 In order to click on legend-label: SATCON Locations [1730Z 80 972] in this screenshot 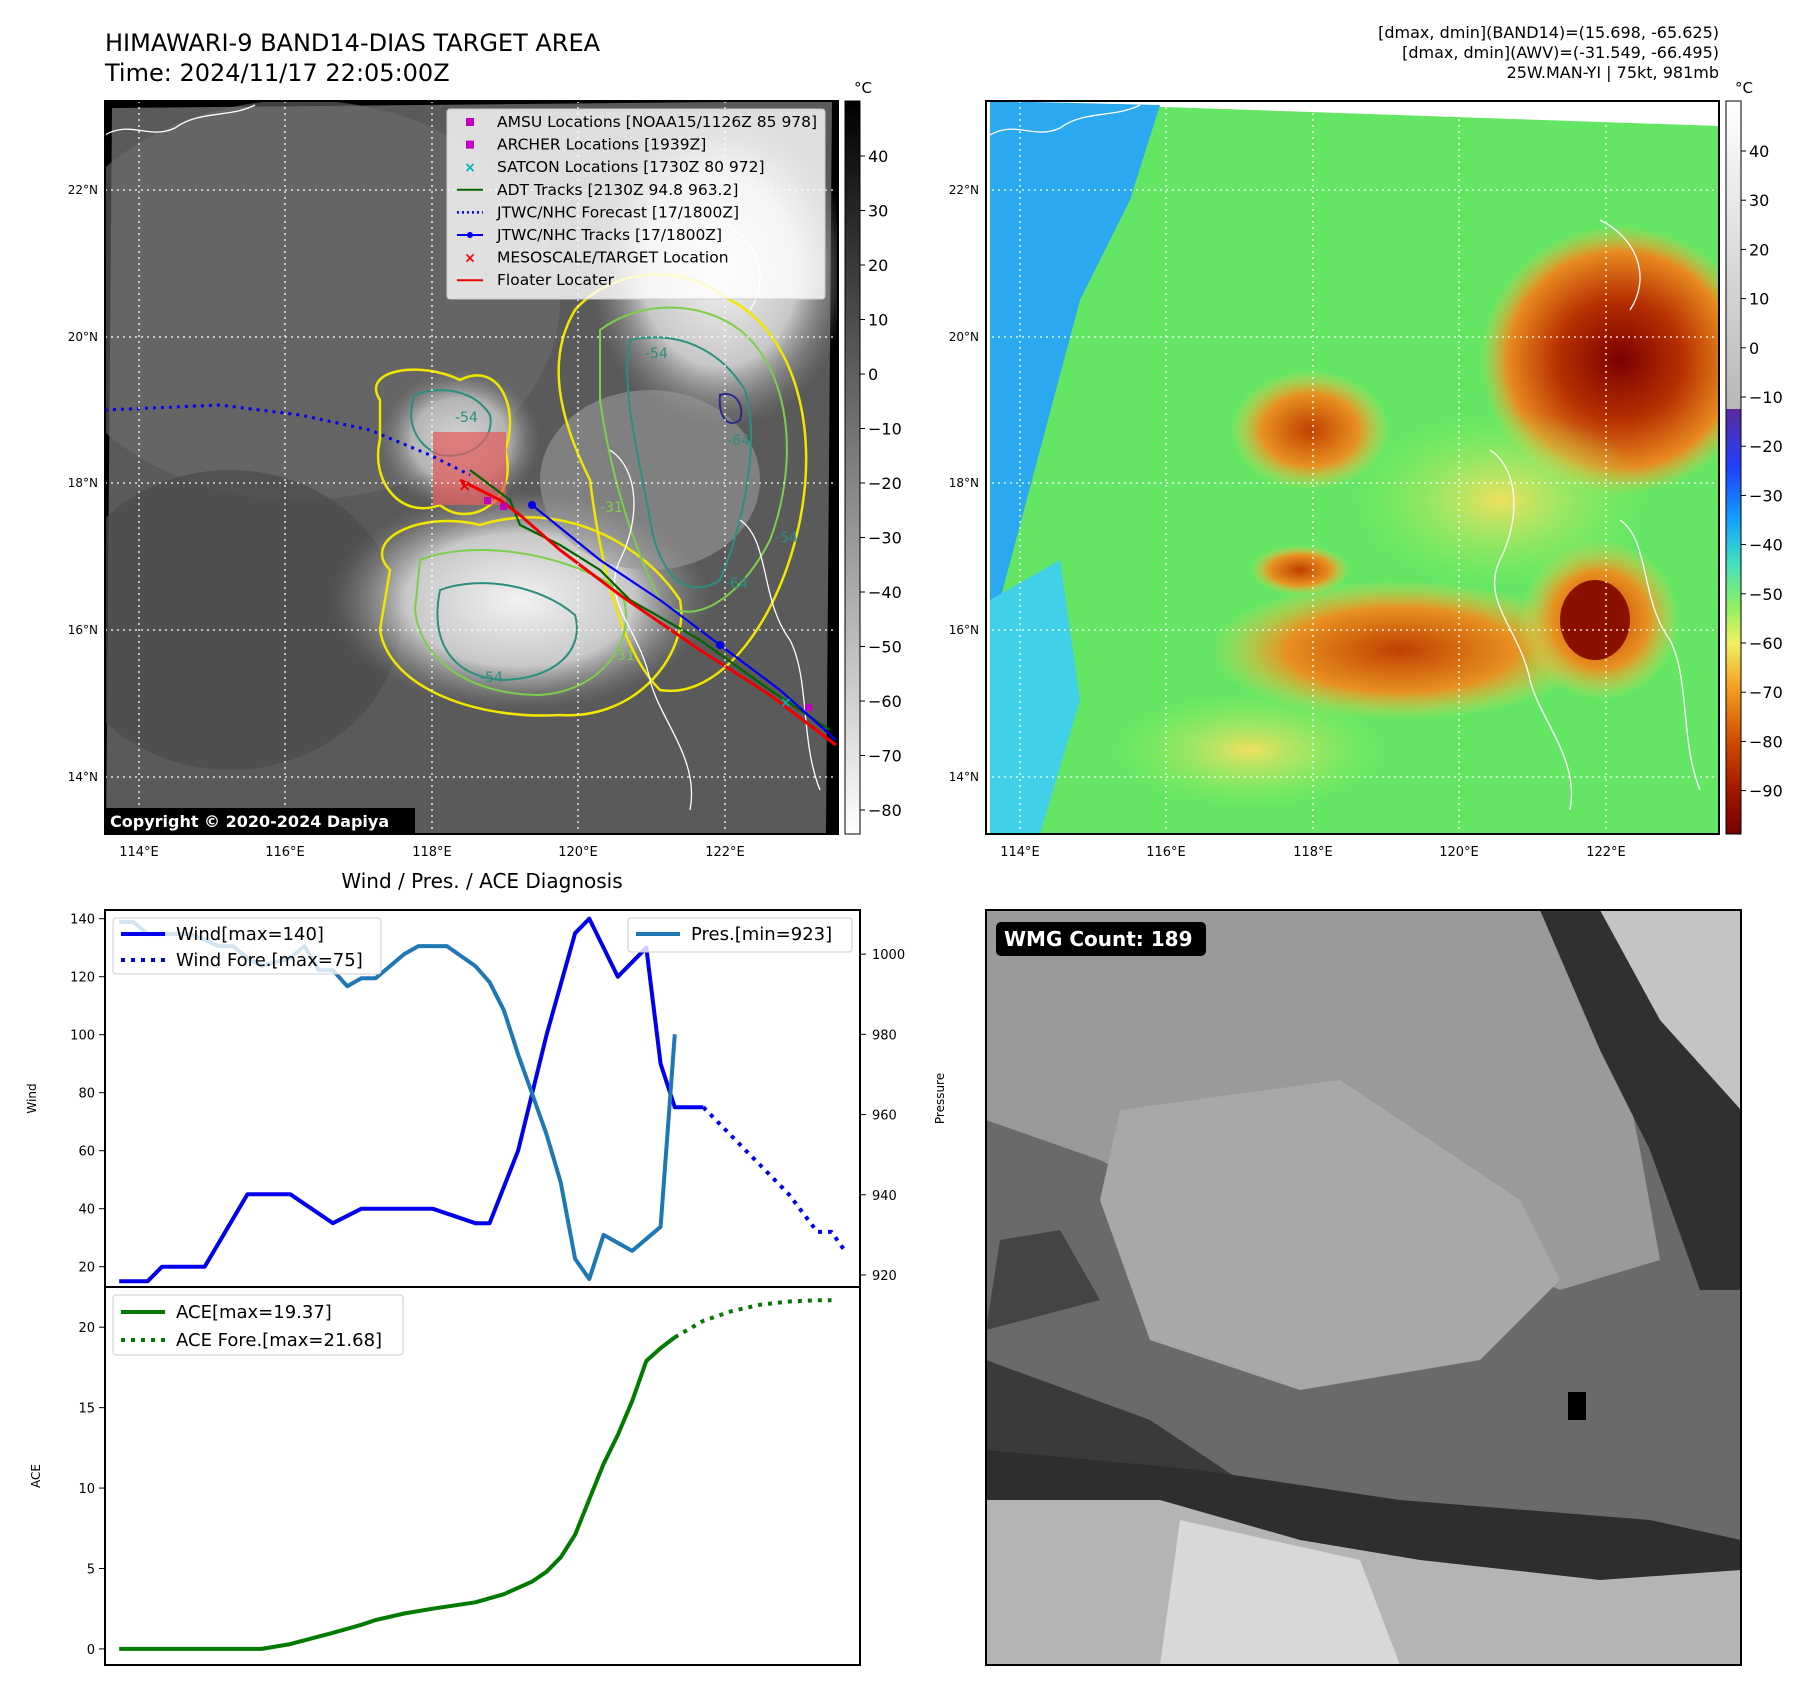, I will do `click(631, 167)`.